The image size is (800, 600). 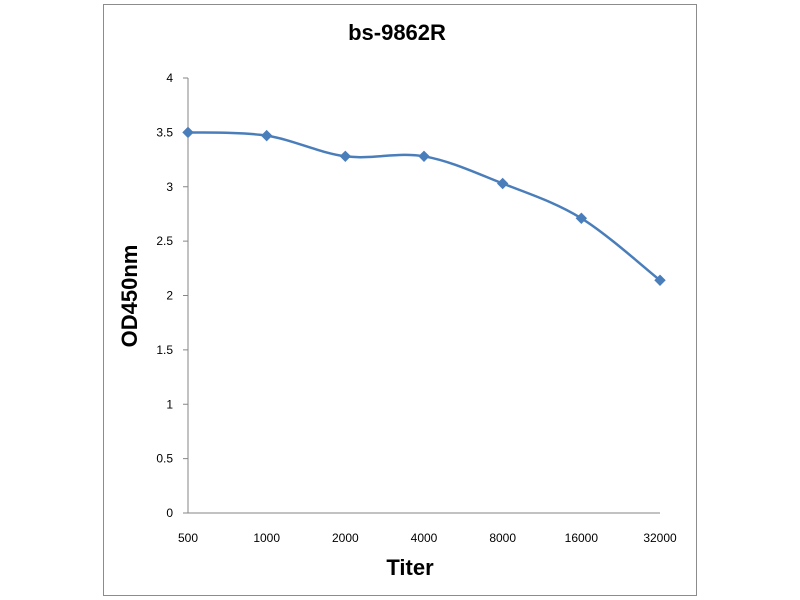 I want to click on y-tick-label: 1, so click(x=169, y=404).